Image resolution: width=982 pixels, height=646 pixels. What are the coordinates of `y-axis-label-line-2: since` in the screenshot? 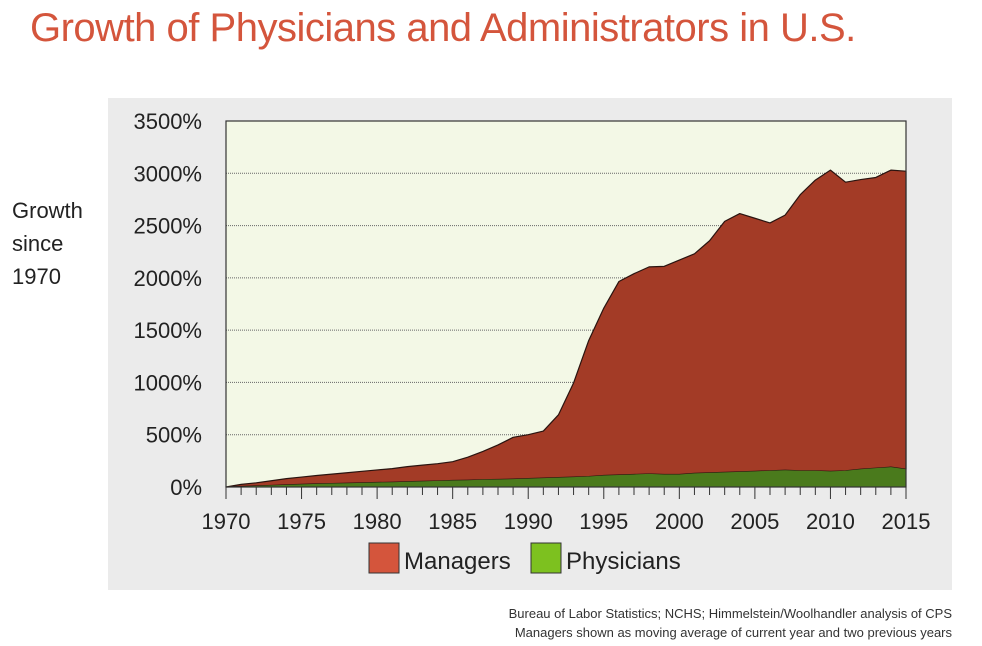 It's located at (38, 243).